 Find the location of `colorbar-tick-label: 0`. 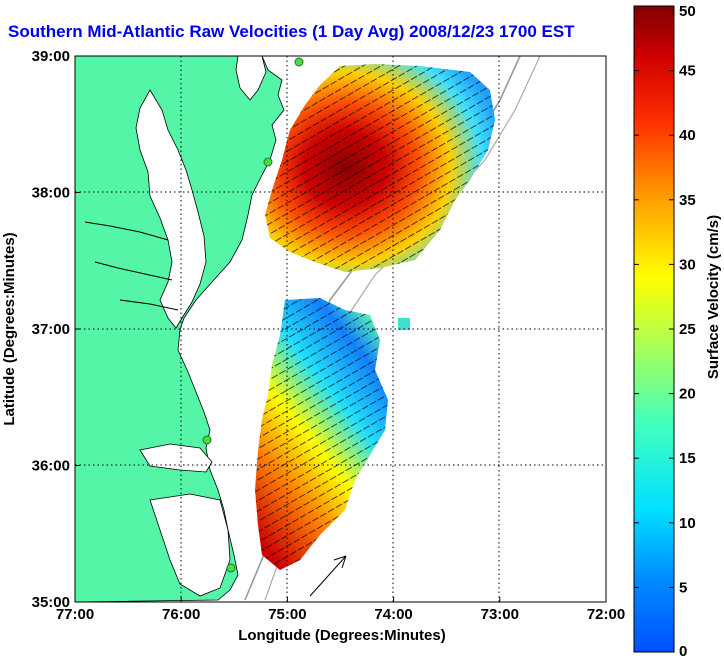

colorbar-tick-label: 0 is located at coordinates (683, 651).